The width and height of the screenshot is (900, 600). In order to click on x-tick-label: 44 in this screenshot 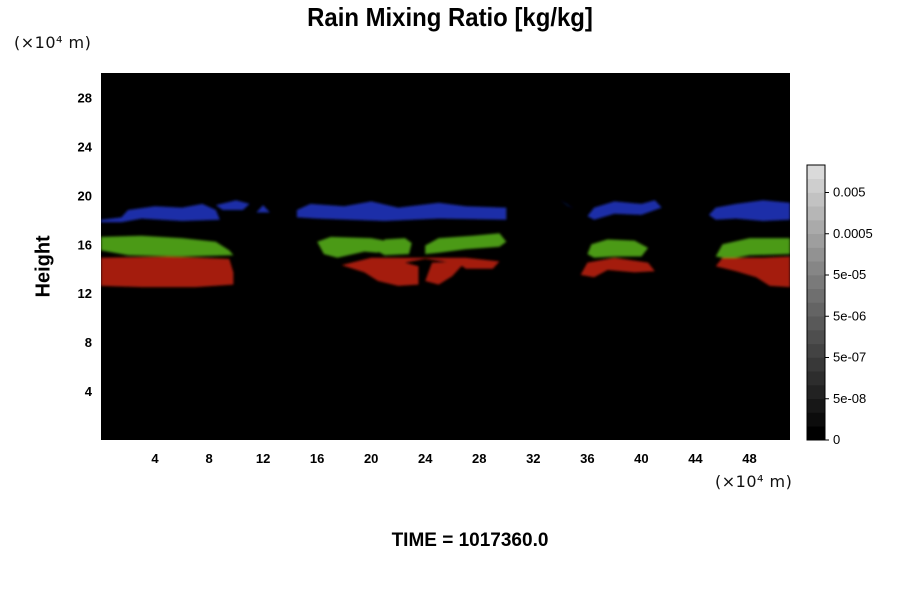, I will do `click(695, 458)`.